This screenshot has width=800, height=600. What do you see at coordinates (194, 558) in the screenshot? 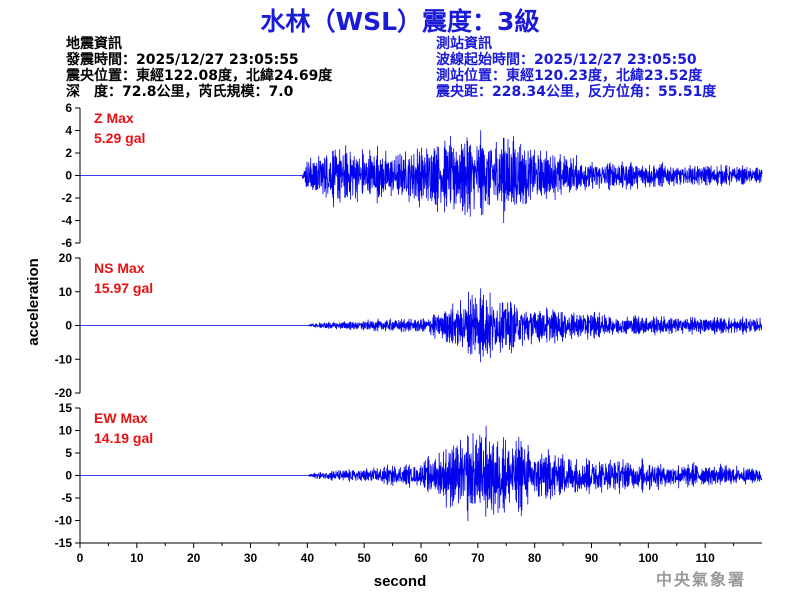
I see `x-tick-label: 20` at bounding box center [194, 558].